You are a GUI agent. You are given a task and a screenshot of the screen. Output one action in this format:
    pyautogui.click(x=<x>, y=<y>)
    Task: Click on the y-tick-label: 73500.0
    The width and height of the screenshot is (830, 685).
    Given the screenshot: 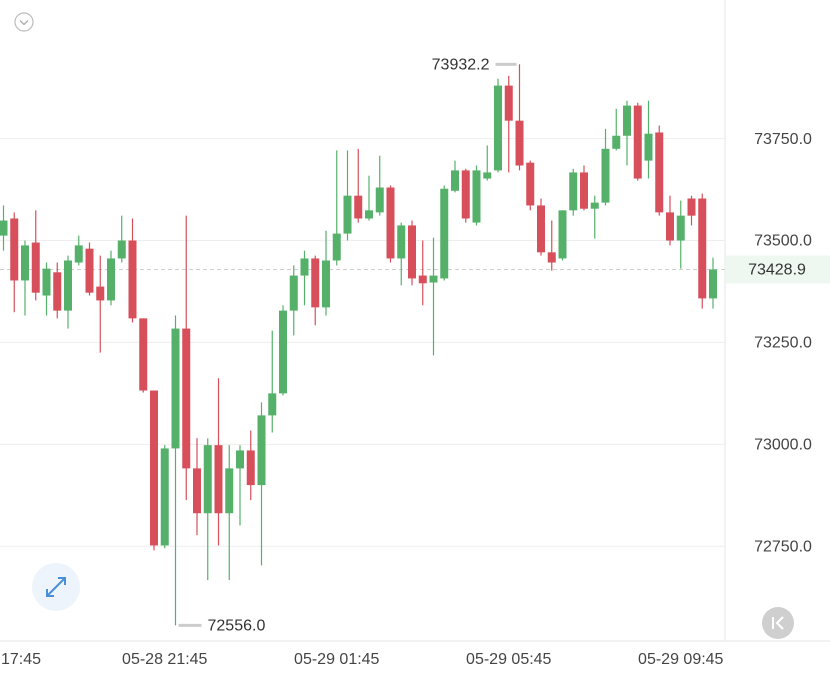 What is the action you would take?
    pyautogui.click(x=783, y=241)
    